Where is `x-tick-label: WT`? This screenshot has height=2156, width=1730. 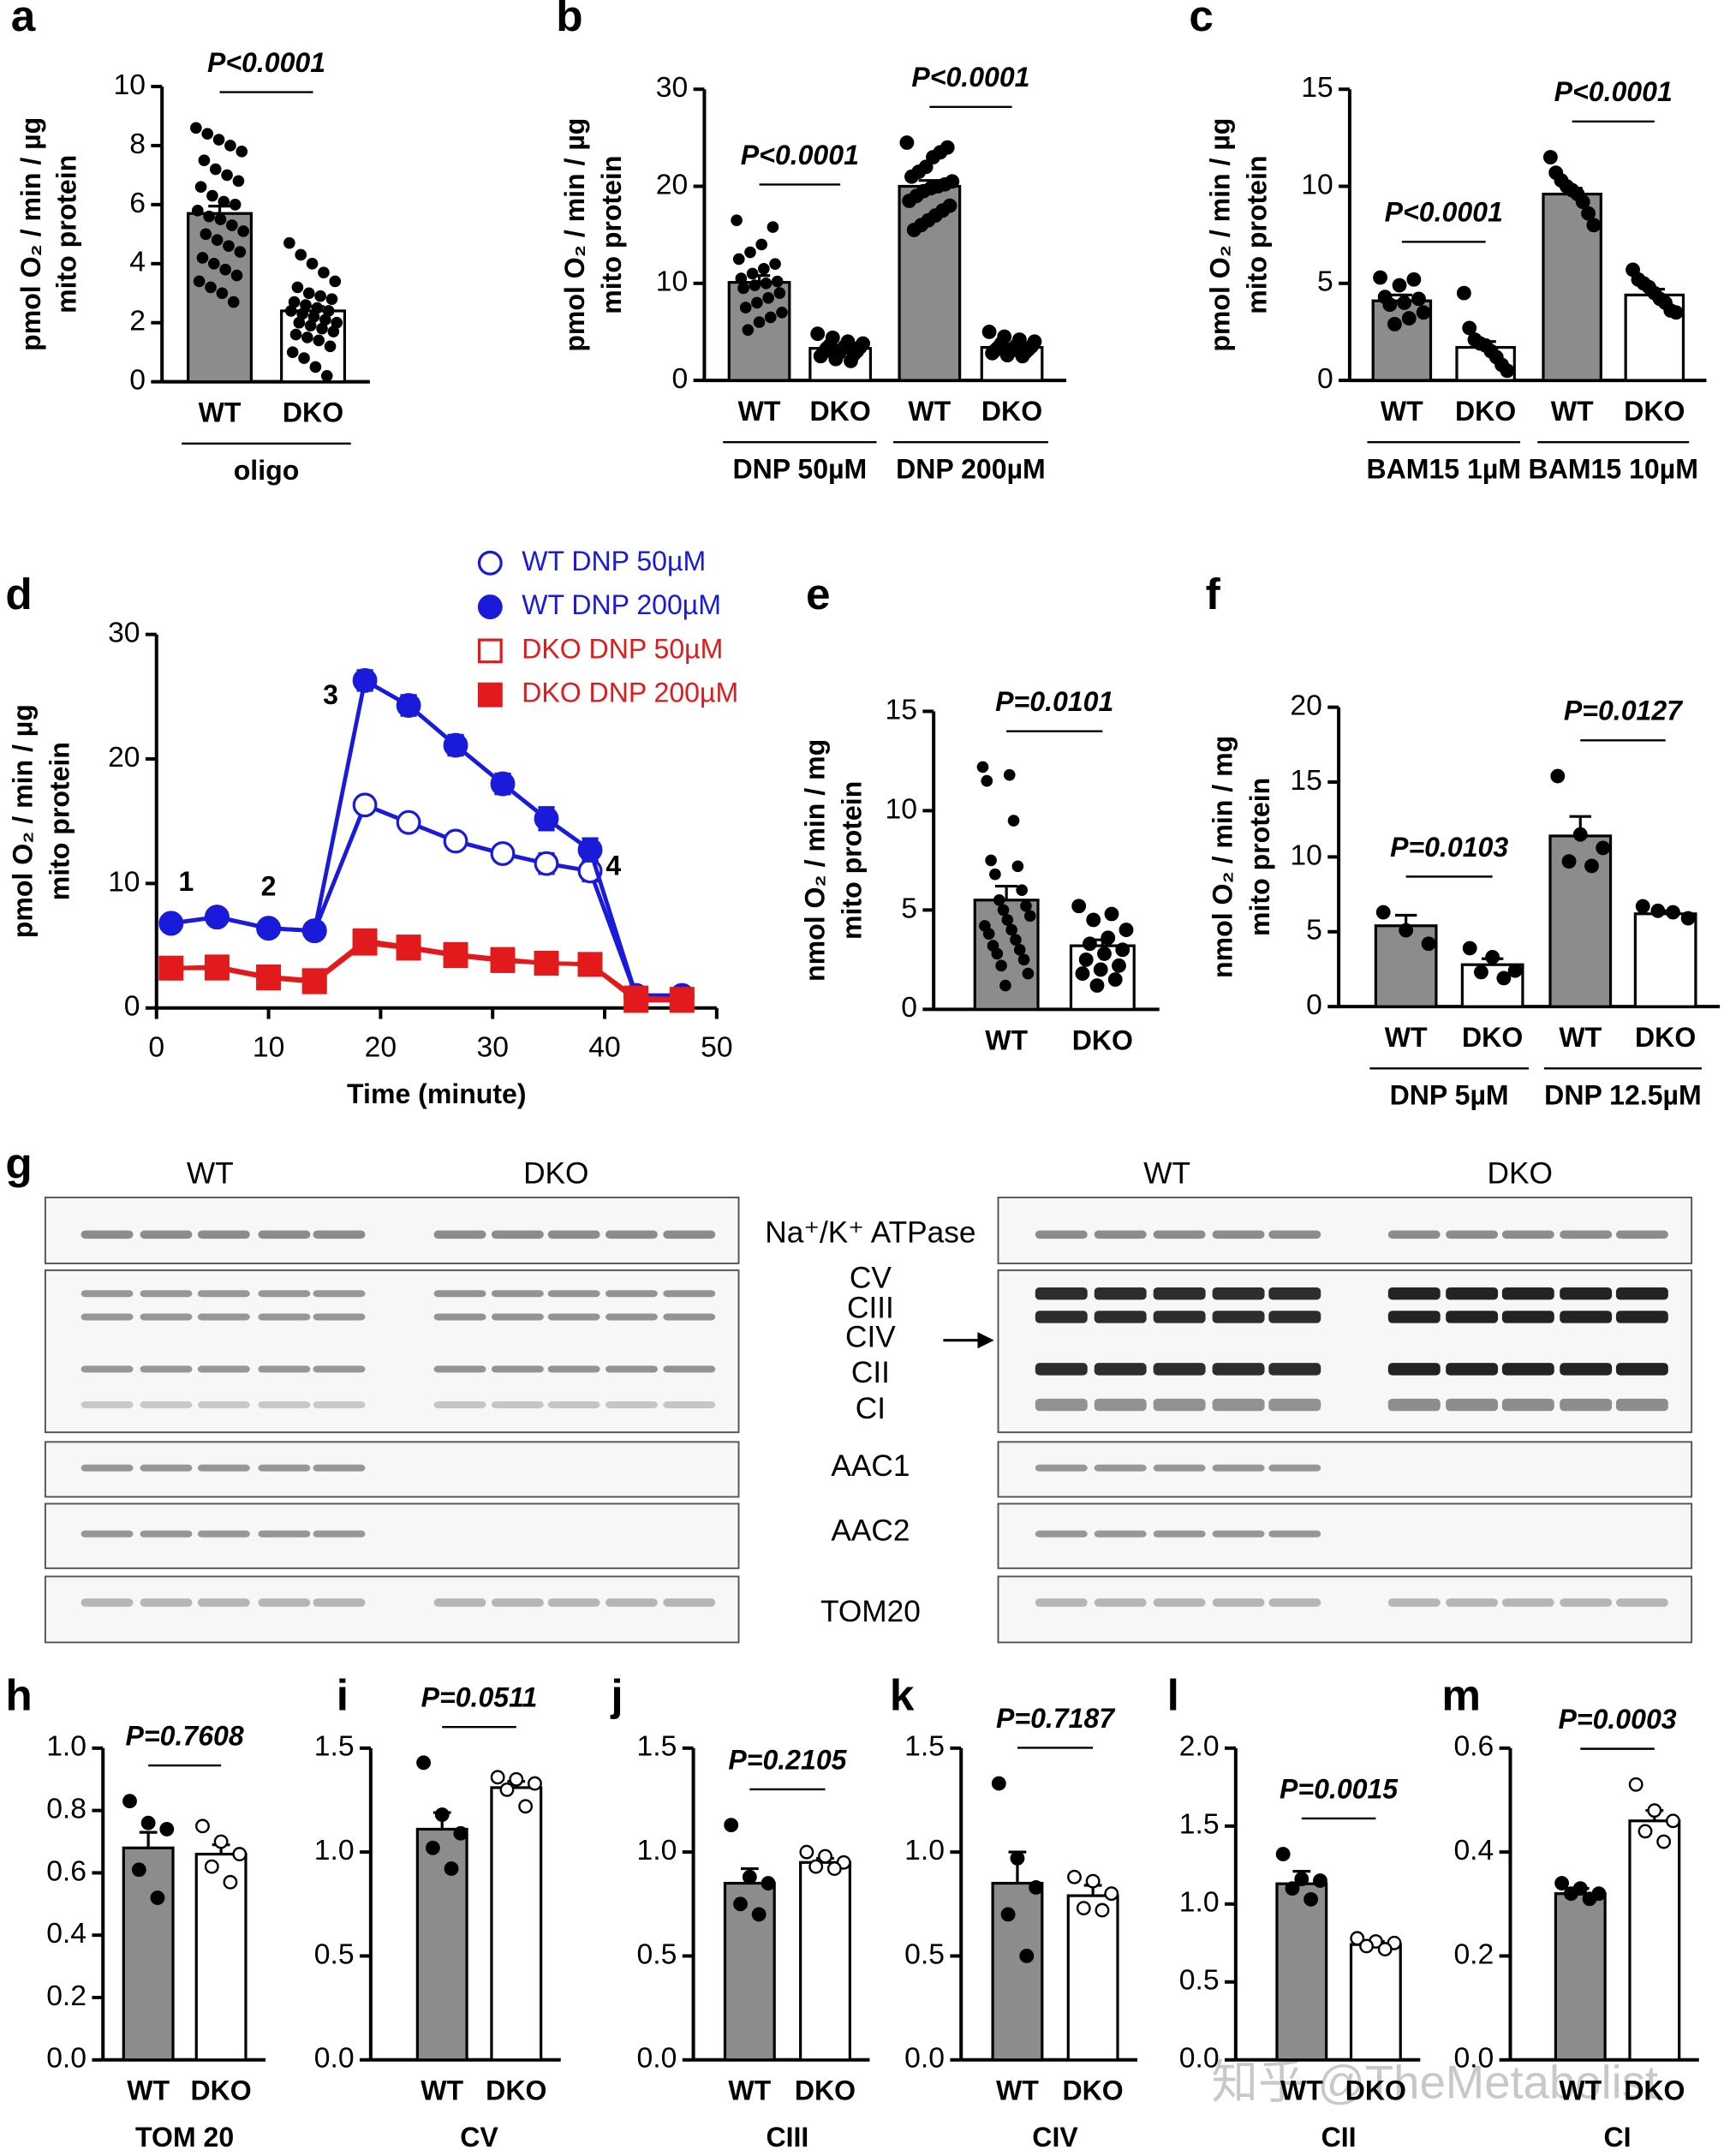
x-tick-label: WT is located at coordinates (442, 2090).